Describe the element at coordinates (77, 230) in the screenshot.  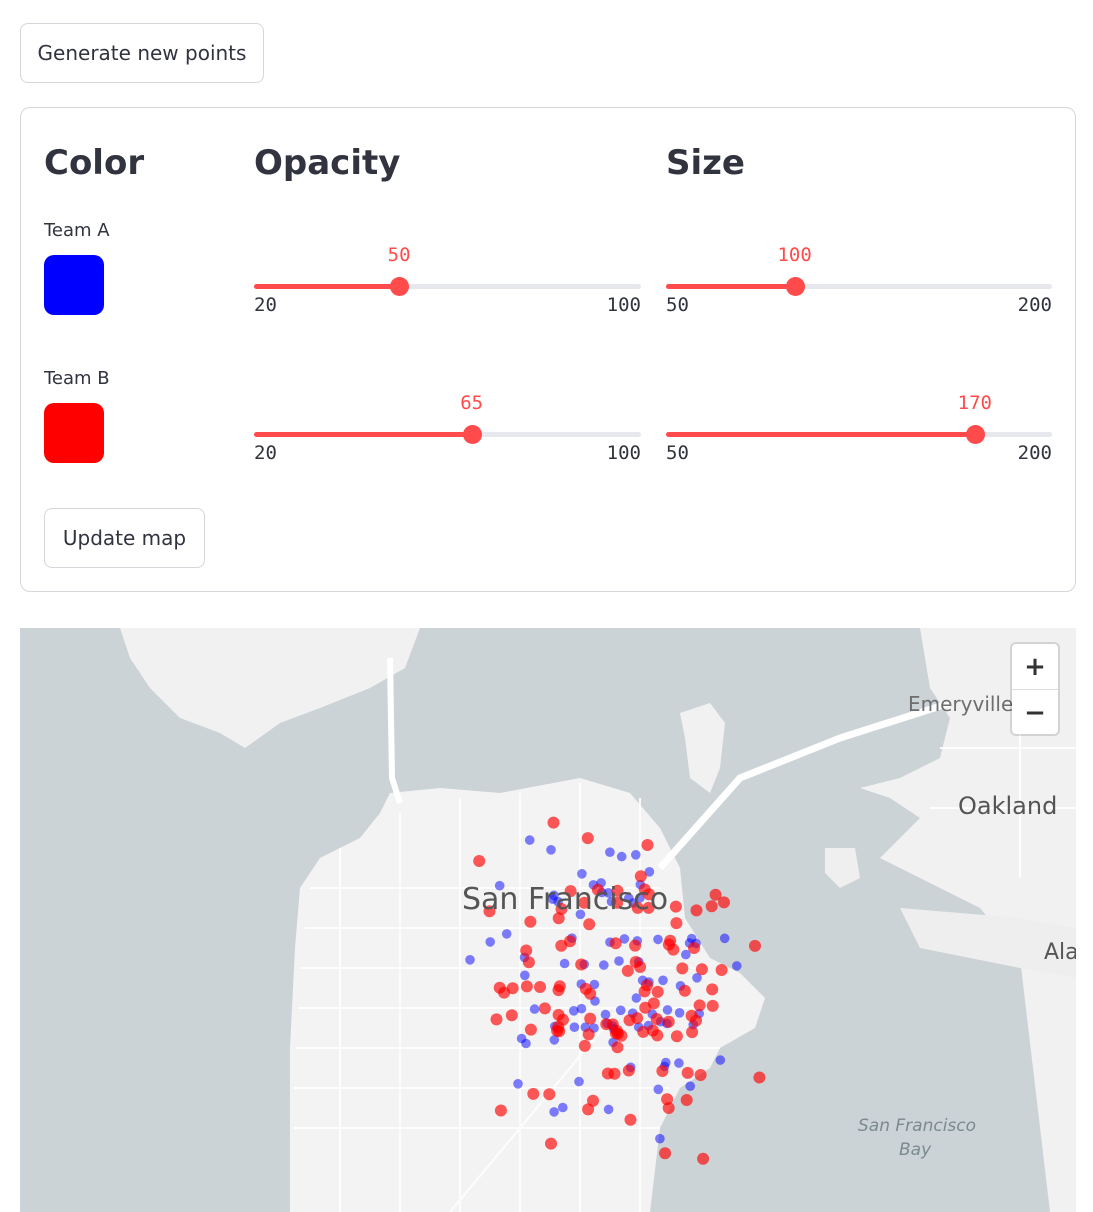
I see `team-a-label: Team A` at that location.